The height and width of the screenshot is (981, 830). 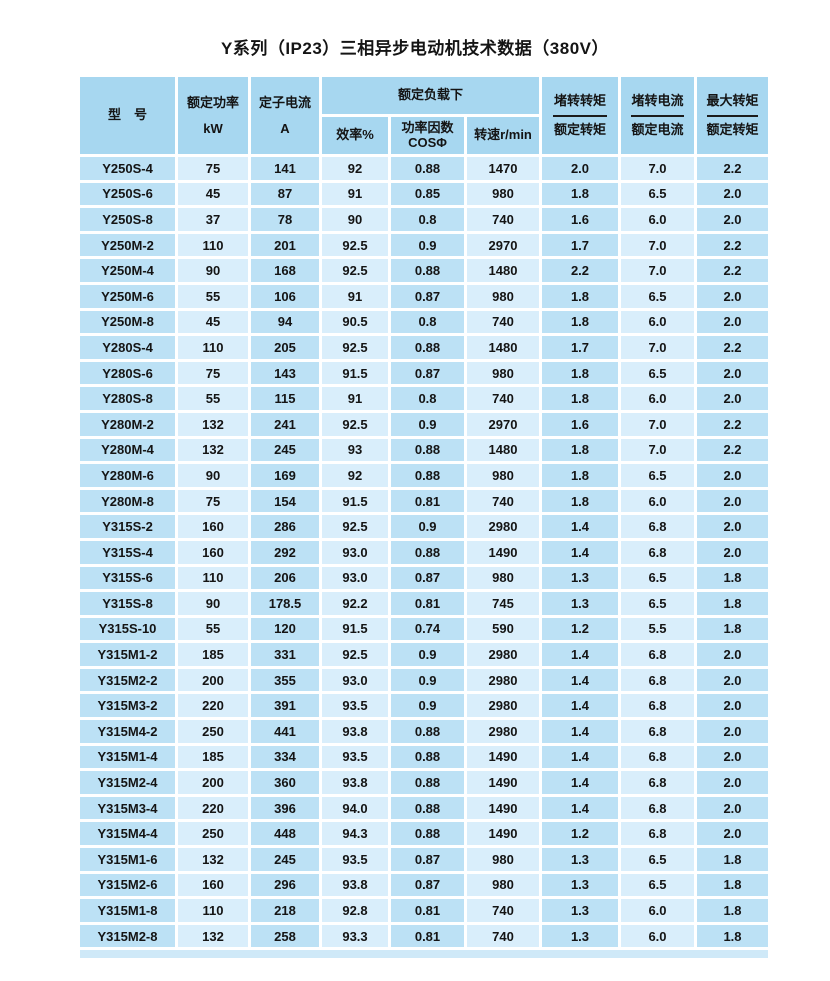 I want to click on value-cell: 448, so click(x=285, y=834).